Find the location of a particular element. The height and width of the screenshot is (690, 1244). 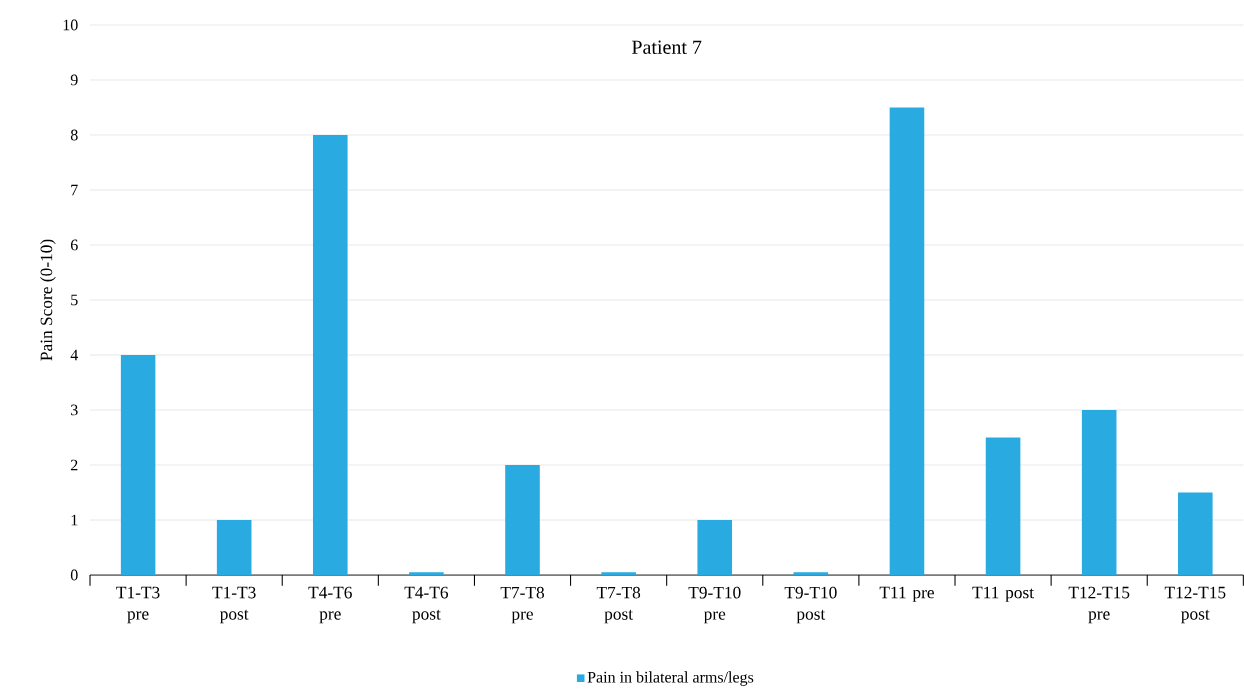

x-tick-label: T1-T3 pre is located at coordinates (138, 605).